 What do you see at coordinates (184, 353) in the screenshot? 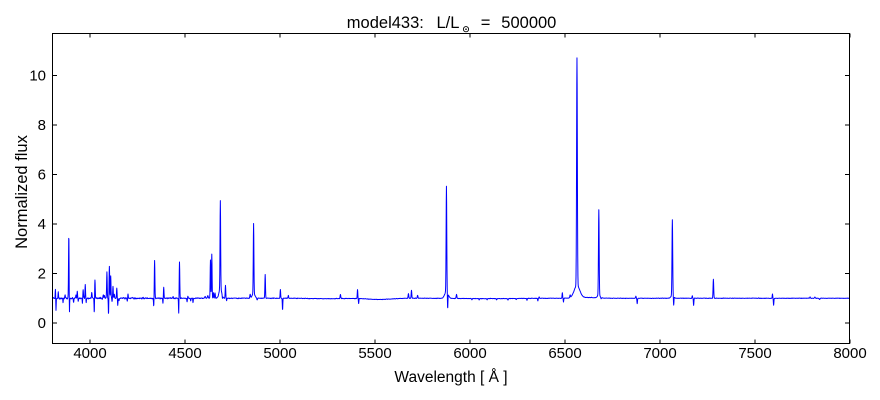
I see `svg-text: 4500` at bounding box center [184, 353].